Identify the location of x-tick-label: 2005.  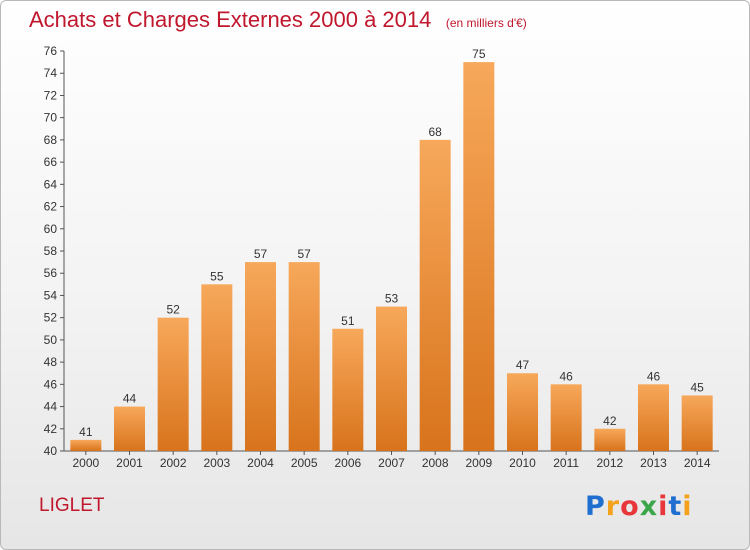
(304, 463).